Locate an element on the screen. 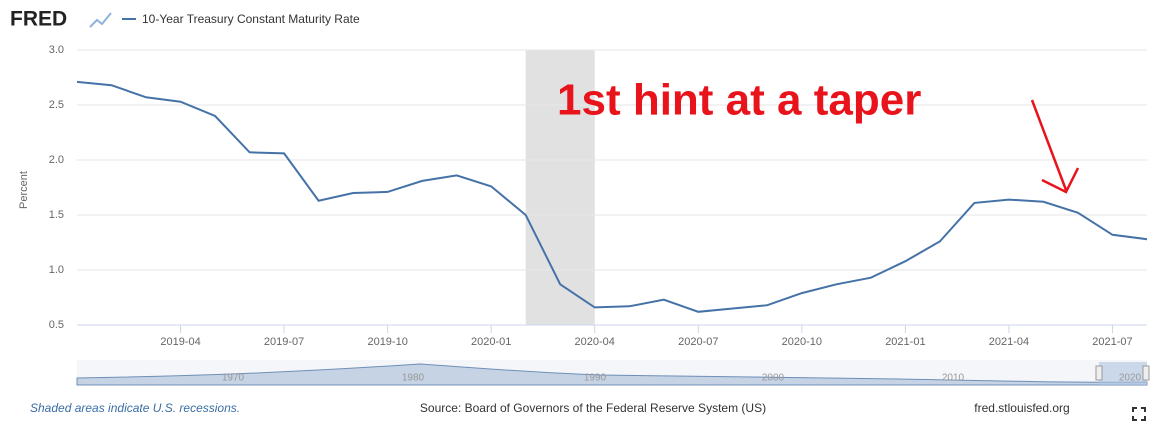 The image size is (1165, 433). y-tick-label: 1.5 is located at coordinates (56, 215).